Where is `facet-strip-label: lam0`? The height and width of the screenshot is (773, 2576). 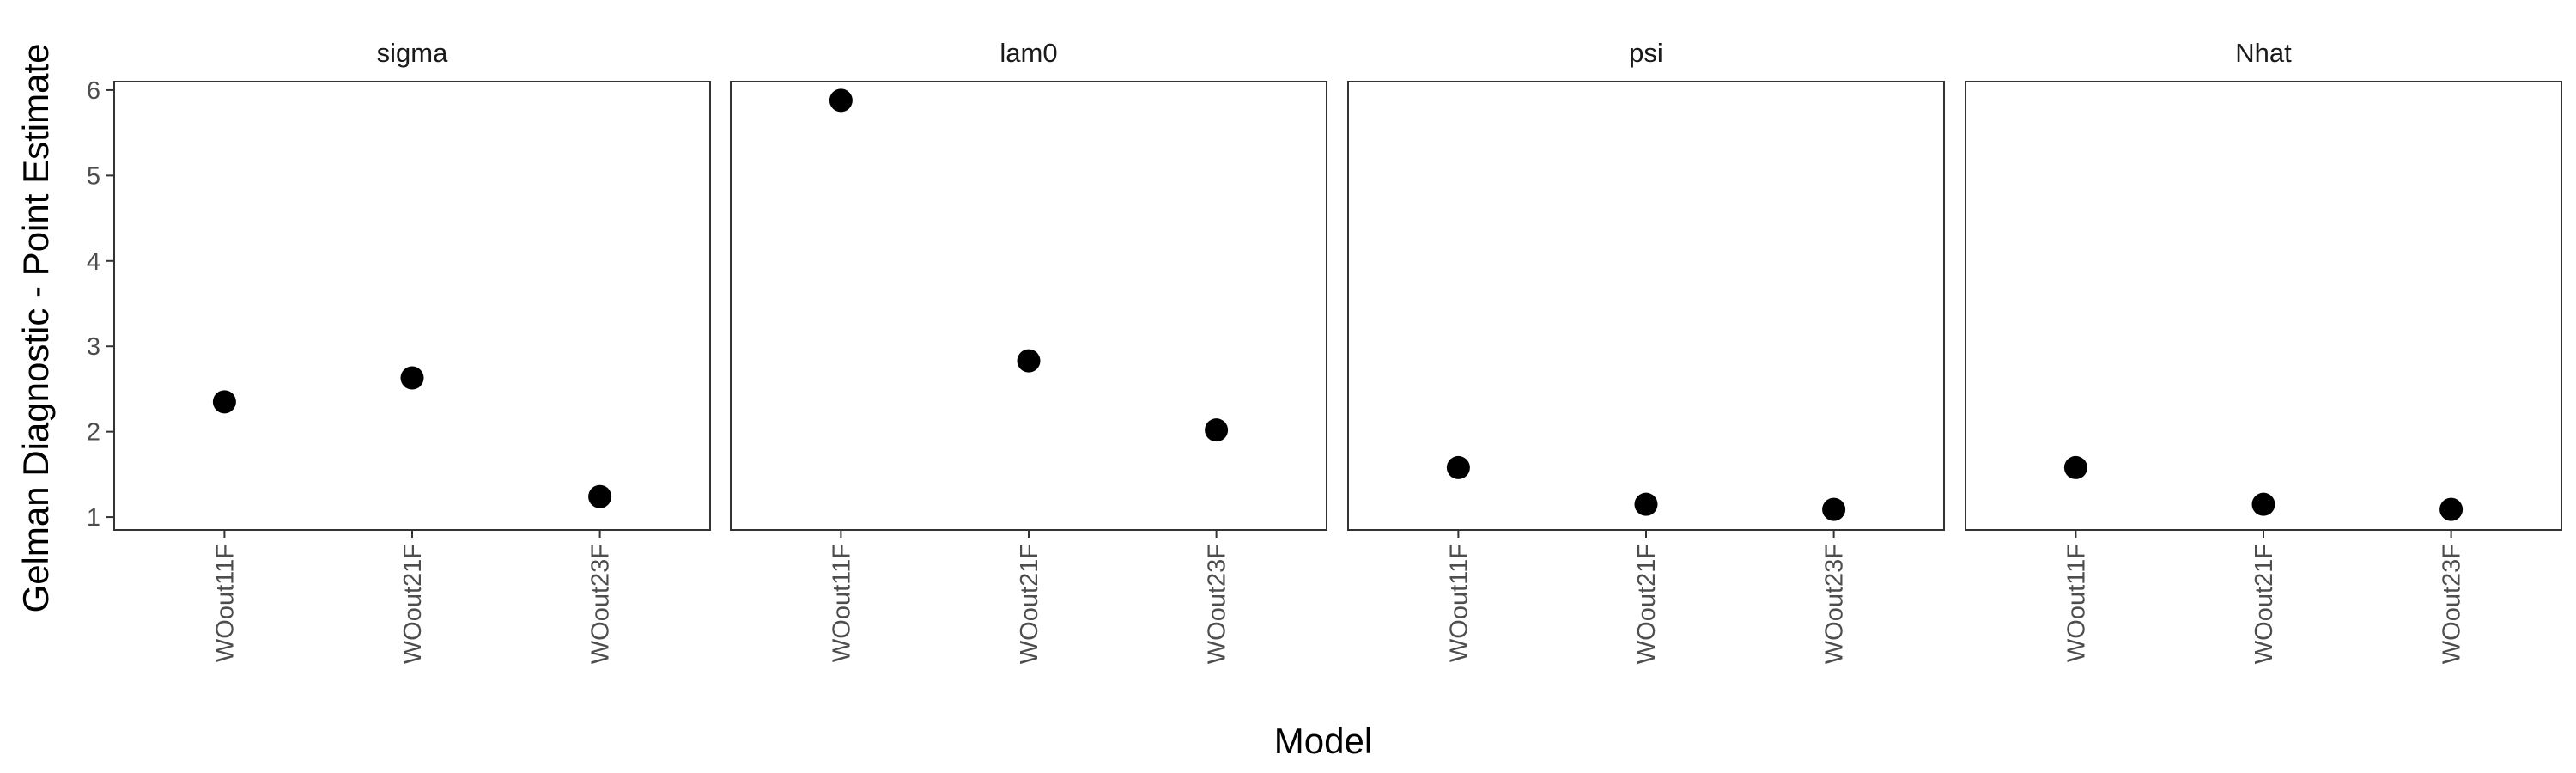
facet-strip-label: lam0 is located at coordinates (1028, 53).